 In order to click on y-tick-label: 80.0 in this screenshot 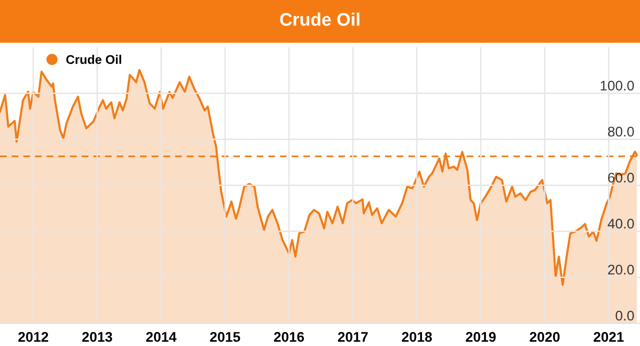, I will do `click(621, 131)`.